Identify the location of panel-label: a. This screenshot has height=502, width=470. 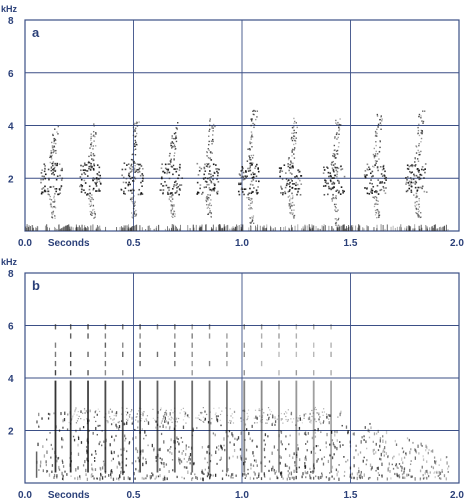
(36, 32).